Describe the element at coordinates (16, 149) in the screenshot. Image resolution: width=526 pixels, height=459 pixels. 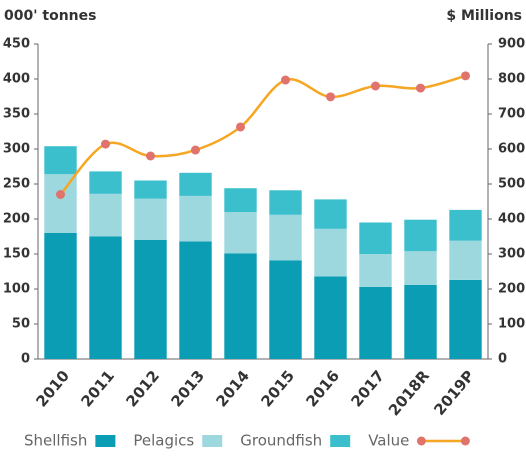
I see `y-tick-label: 300` at that location.